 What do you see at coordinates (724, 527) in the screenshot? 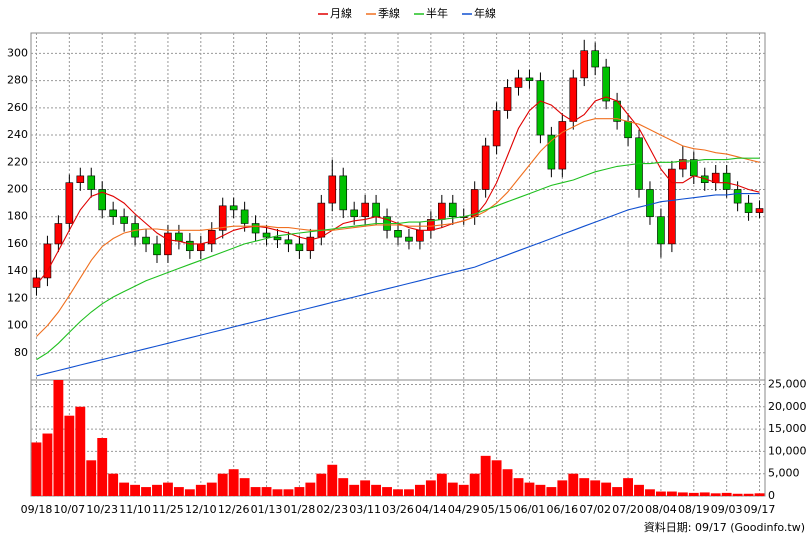
I see `footnote: 資料日期: 09/17 (Goodinfo.tw)` at bounding box center [724, 527].